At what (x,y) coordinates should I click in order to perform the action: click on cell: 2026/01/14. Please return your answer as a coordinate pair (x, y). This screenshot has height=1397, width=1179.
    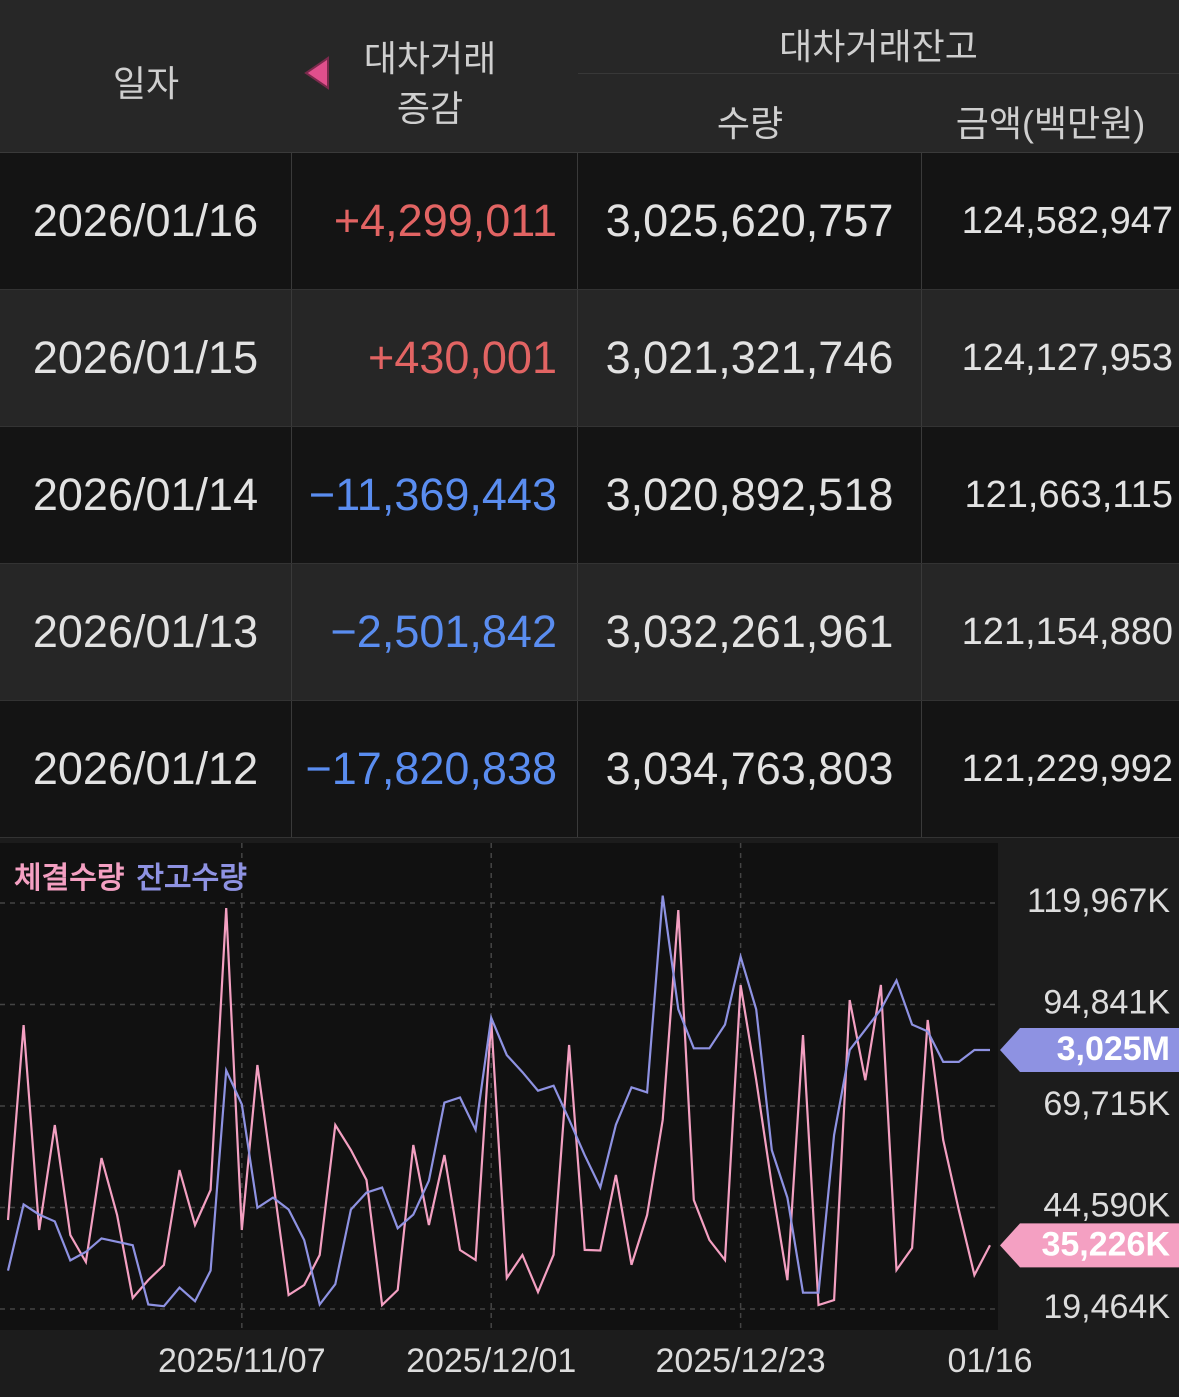
    Looking at the image, I should click on (146, 495).